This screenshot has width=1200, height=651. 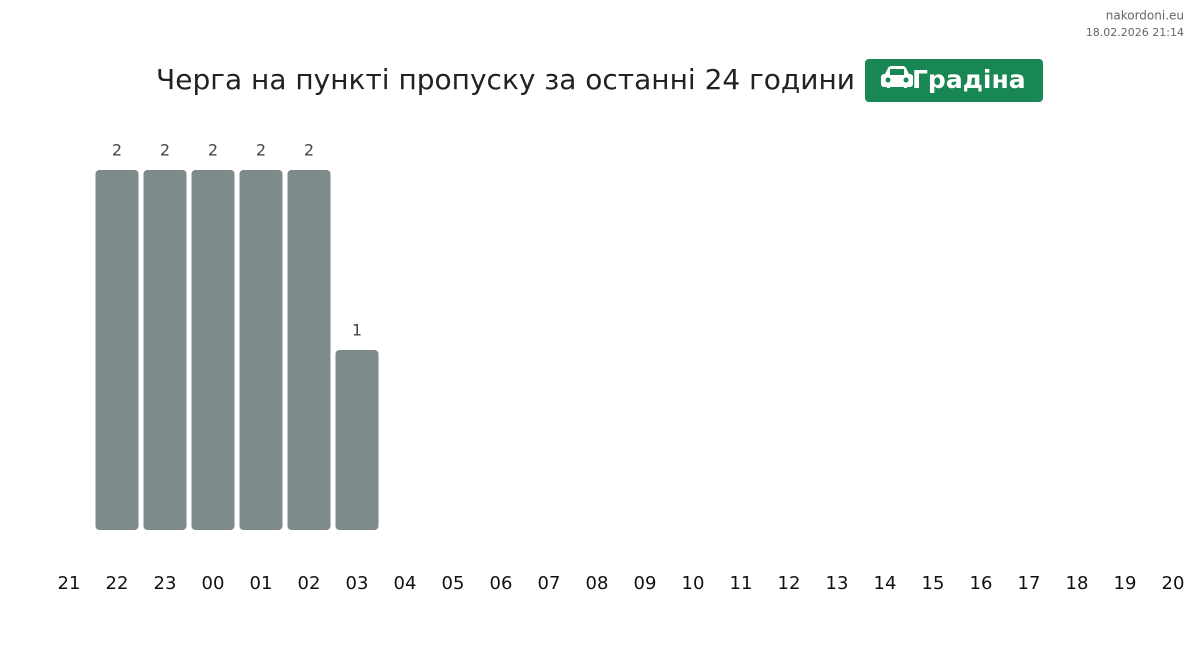 I want to click on x-tick-label: 11, so click(x=741, y=583).